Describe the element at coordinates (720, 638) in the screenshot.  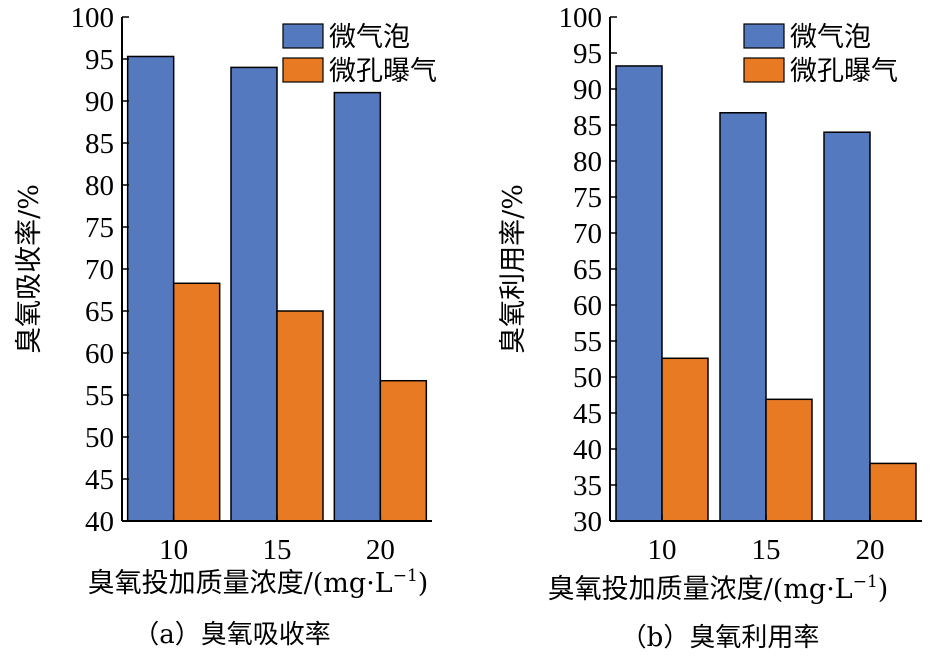
I see `figure-caption: （b）臭氧利用率` at that location.